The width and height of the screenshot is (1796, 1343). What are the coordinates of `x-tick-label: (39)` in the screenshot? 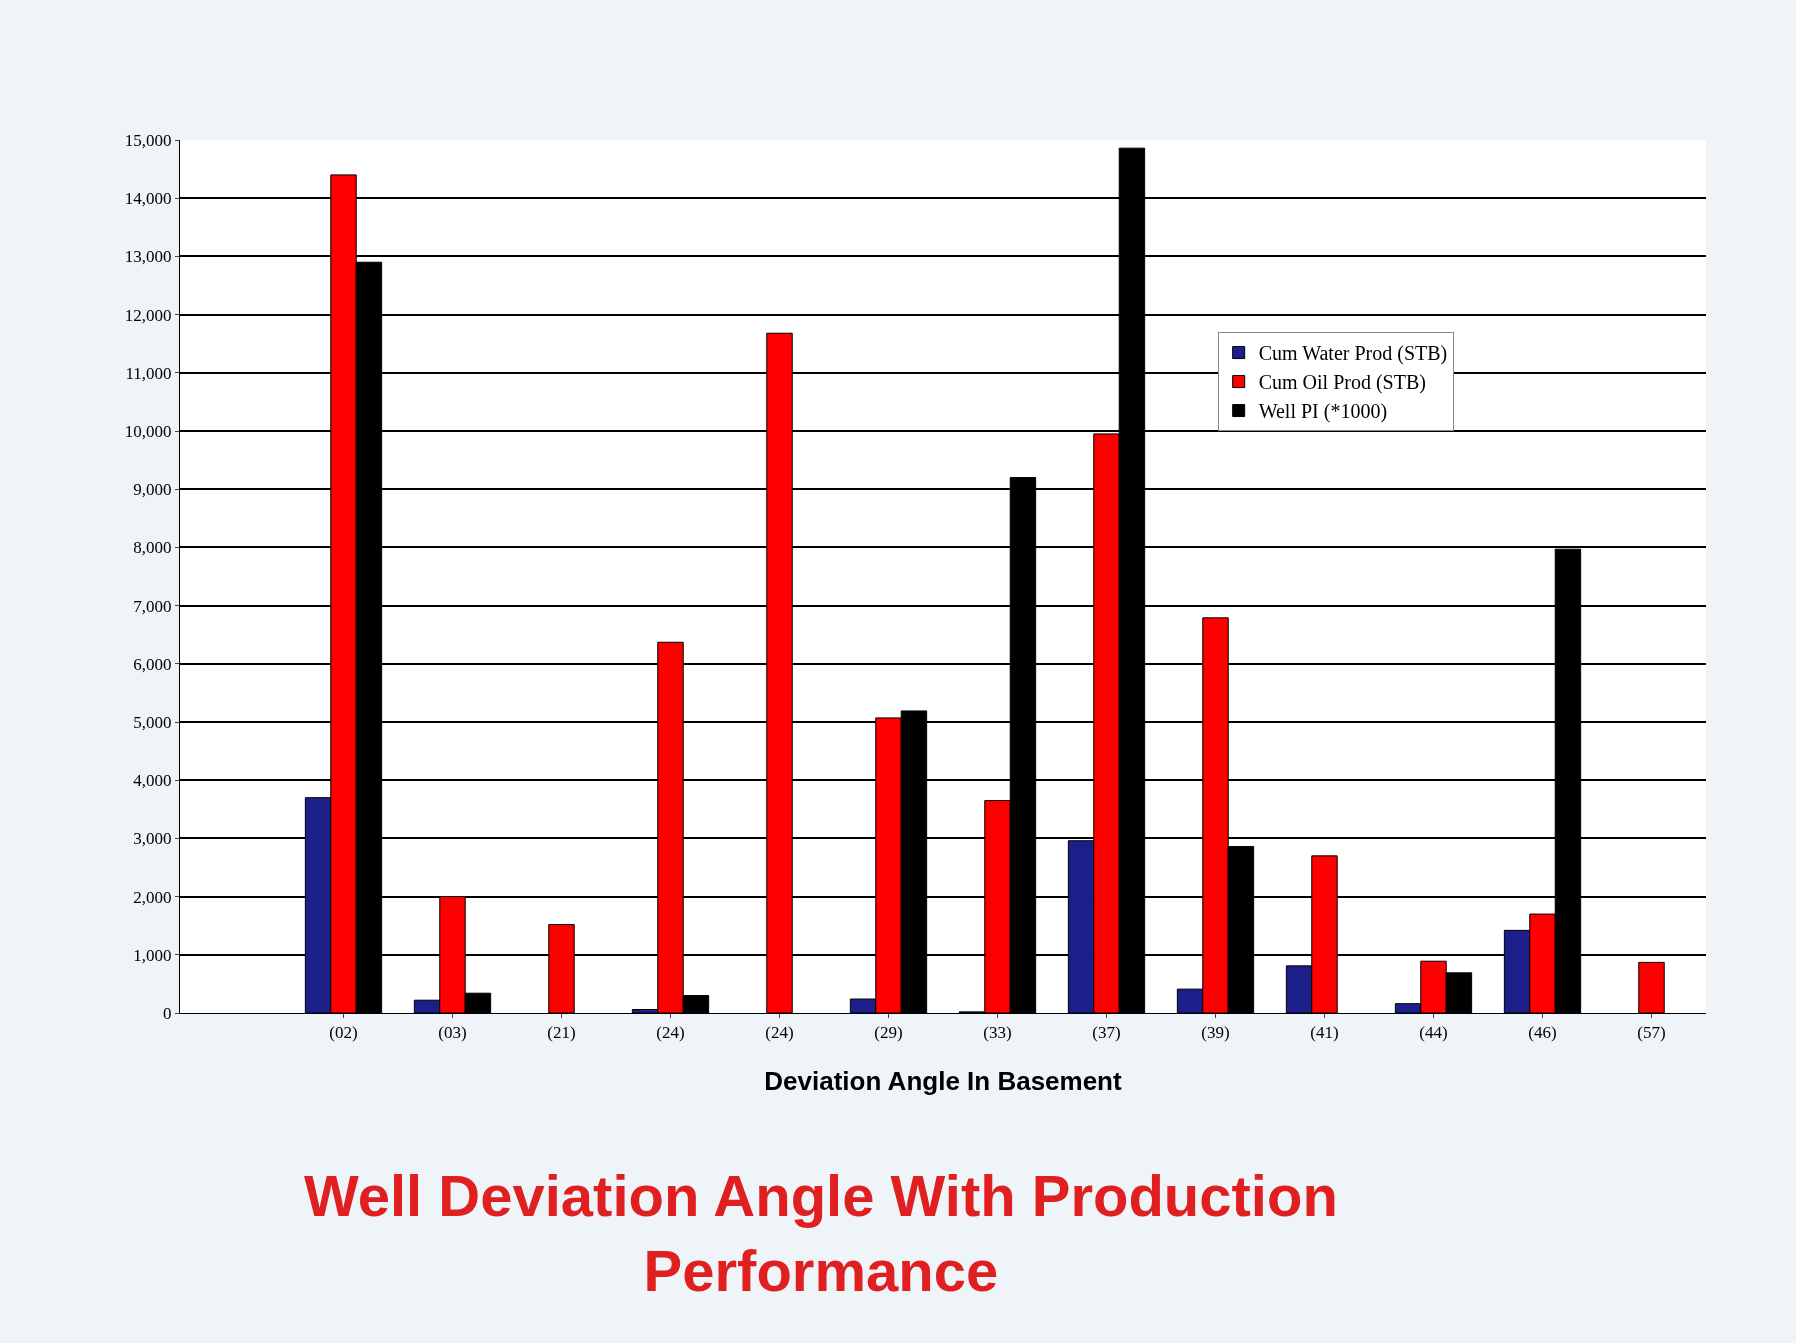 It's located at (1215, 1033).